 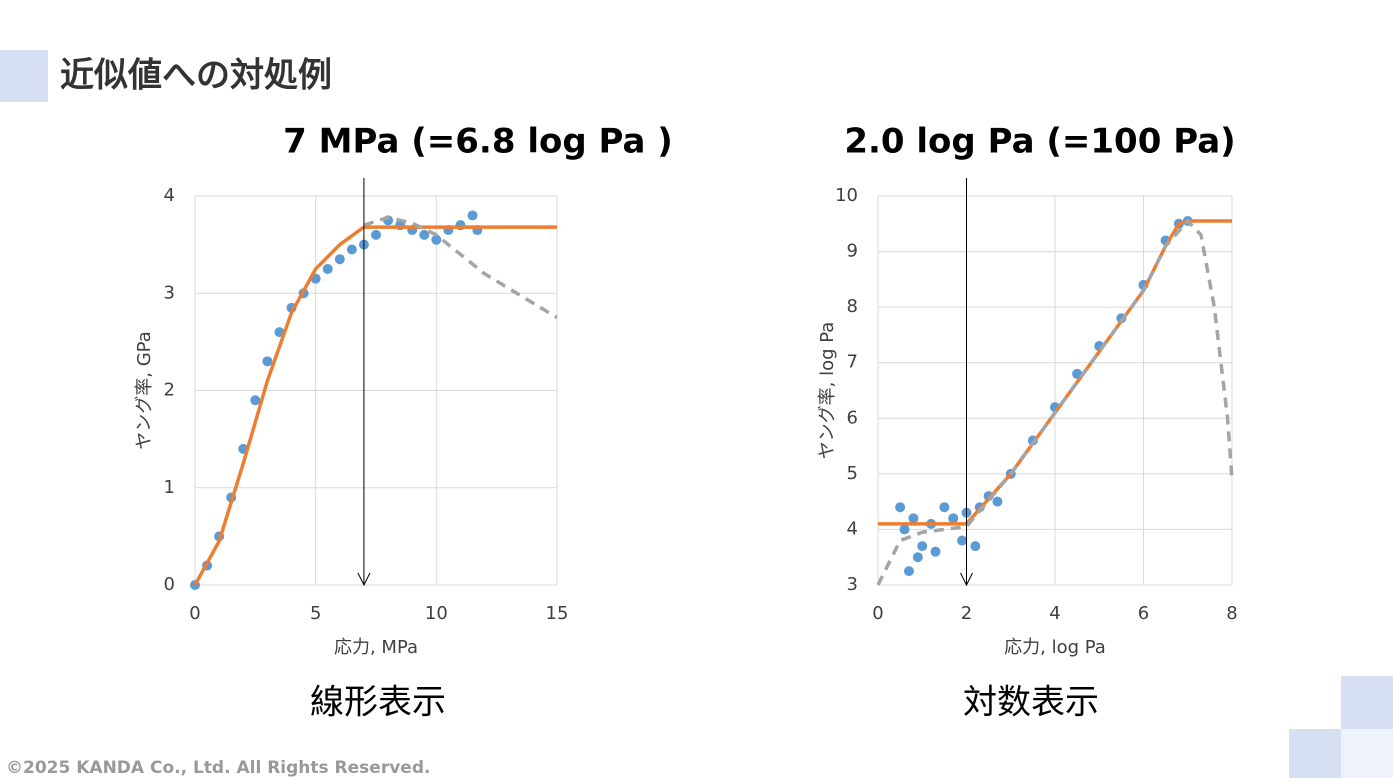 I want to click on y-tick-label: 5, so click(x=852, y=473).